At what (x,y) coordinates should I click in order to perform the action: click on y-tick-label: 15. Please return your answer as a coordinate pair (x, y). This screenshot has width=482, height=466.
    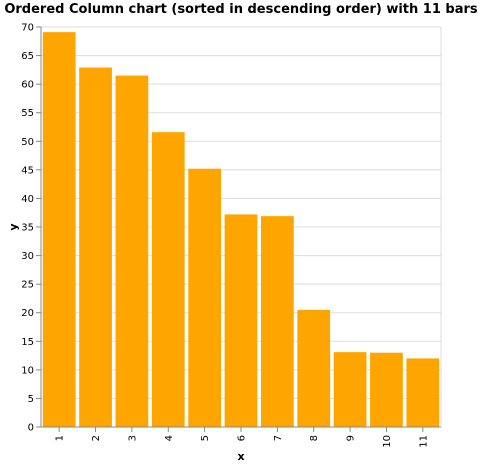
    Looking at the image, I should click on (27, 342).